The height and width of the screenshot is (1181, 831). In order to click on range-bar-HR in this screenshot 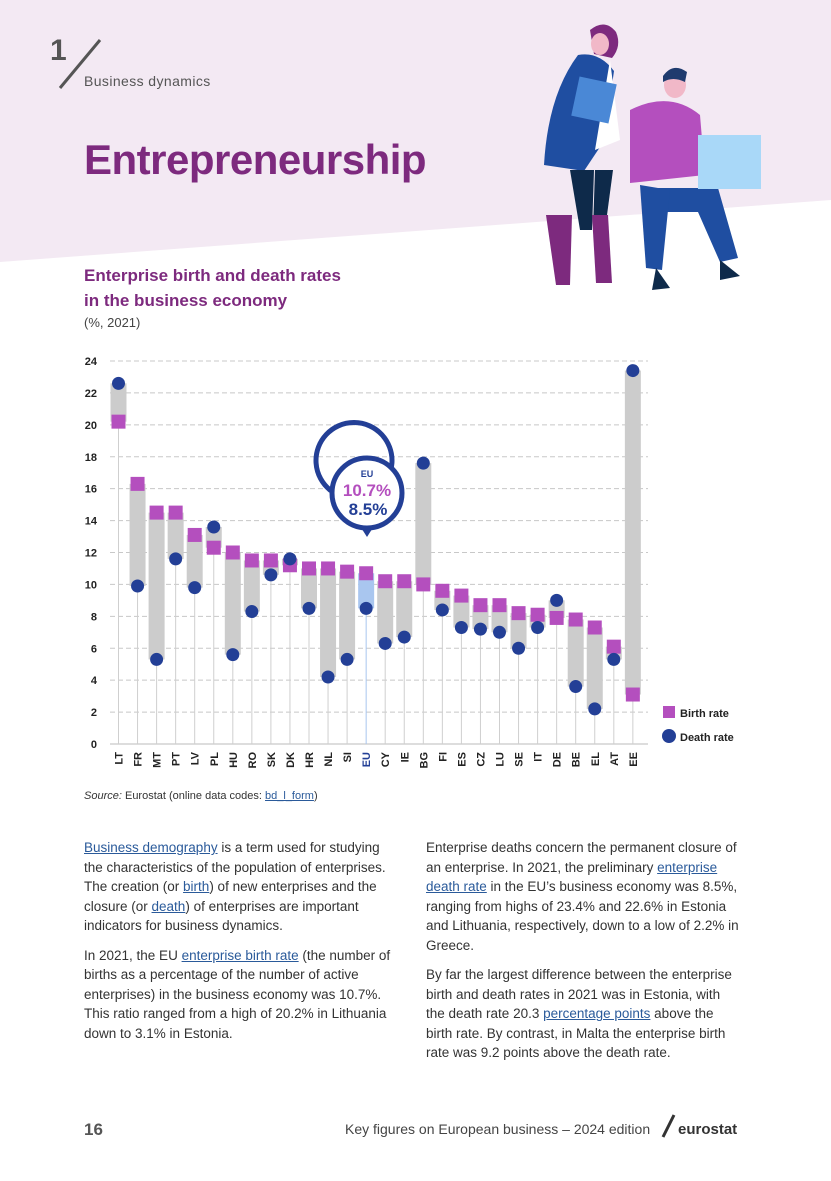, I will do `click(309, 588)`.